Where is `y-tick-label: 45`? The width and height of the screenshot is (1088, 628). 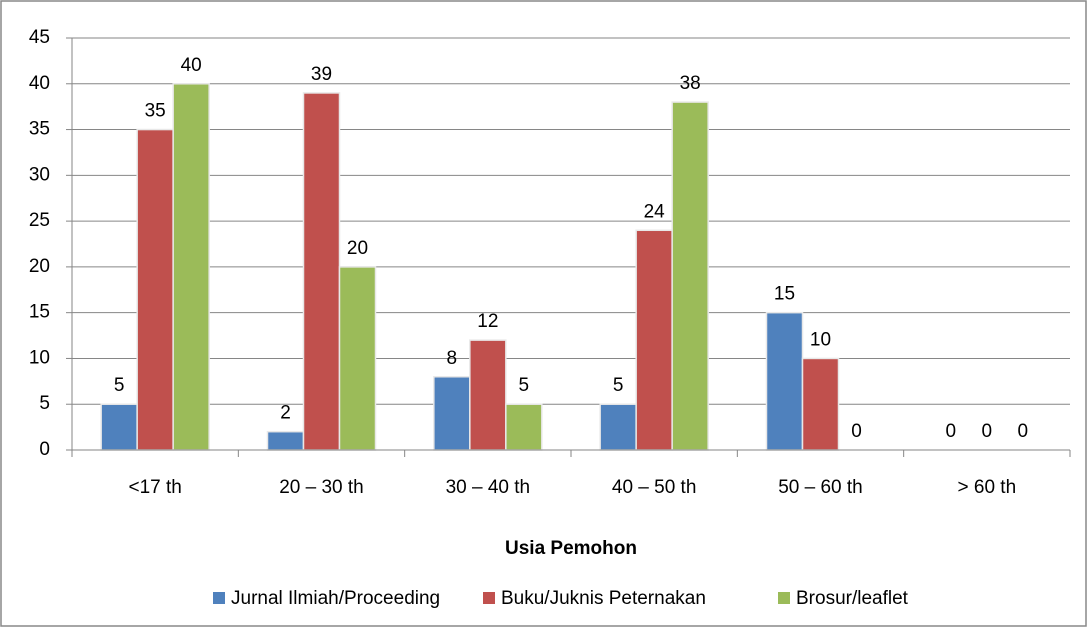
y-tick-label: 45 is located at coordinates (39, 37).